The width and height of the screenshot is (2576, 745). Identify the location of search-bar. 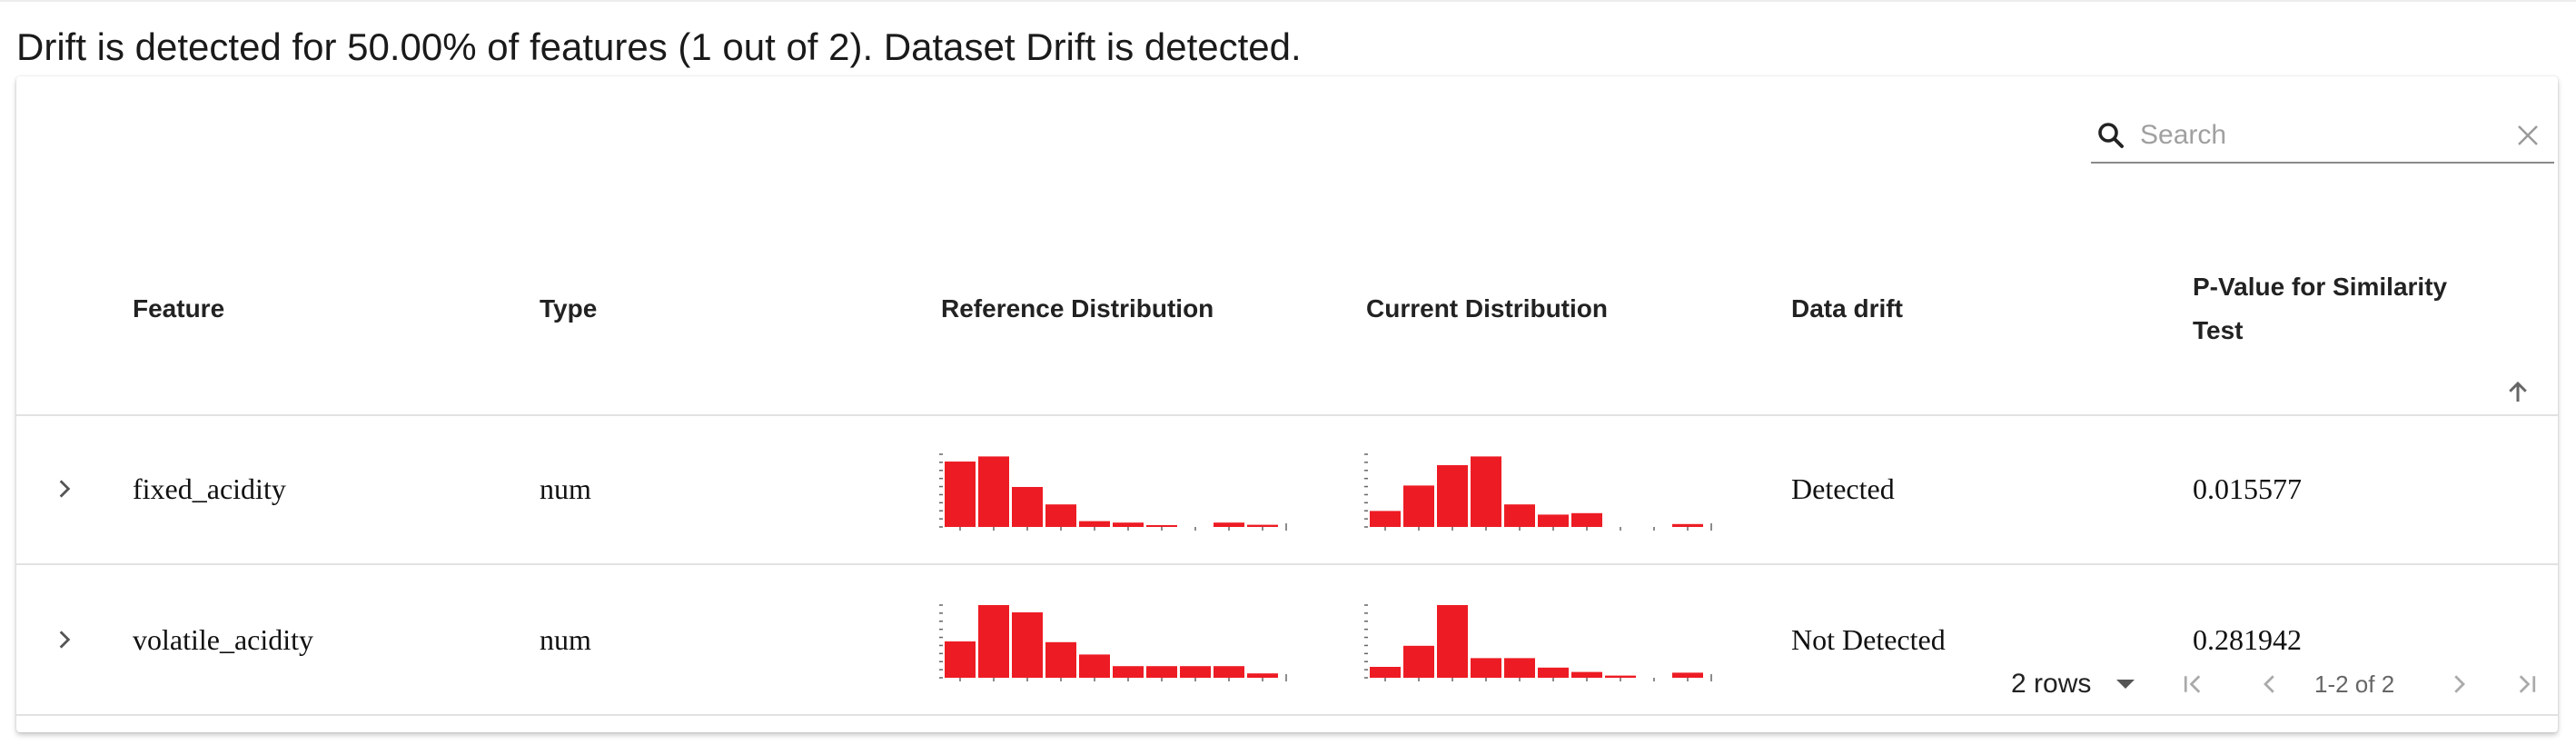
(2322, 136).